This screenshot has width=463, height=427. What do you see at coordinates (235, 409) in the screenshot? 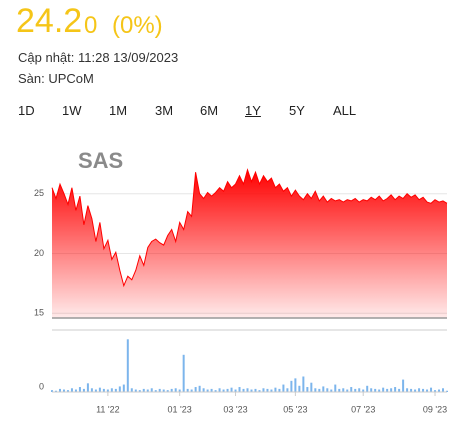
I see `x-tick-label: 03 '23` at bounding box center [235, 409].